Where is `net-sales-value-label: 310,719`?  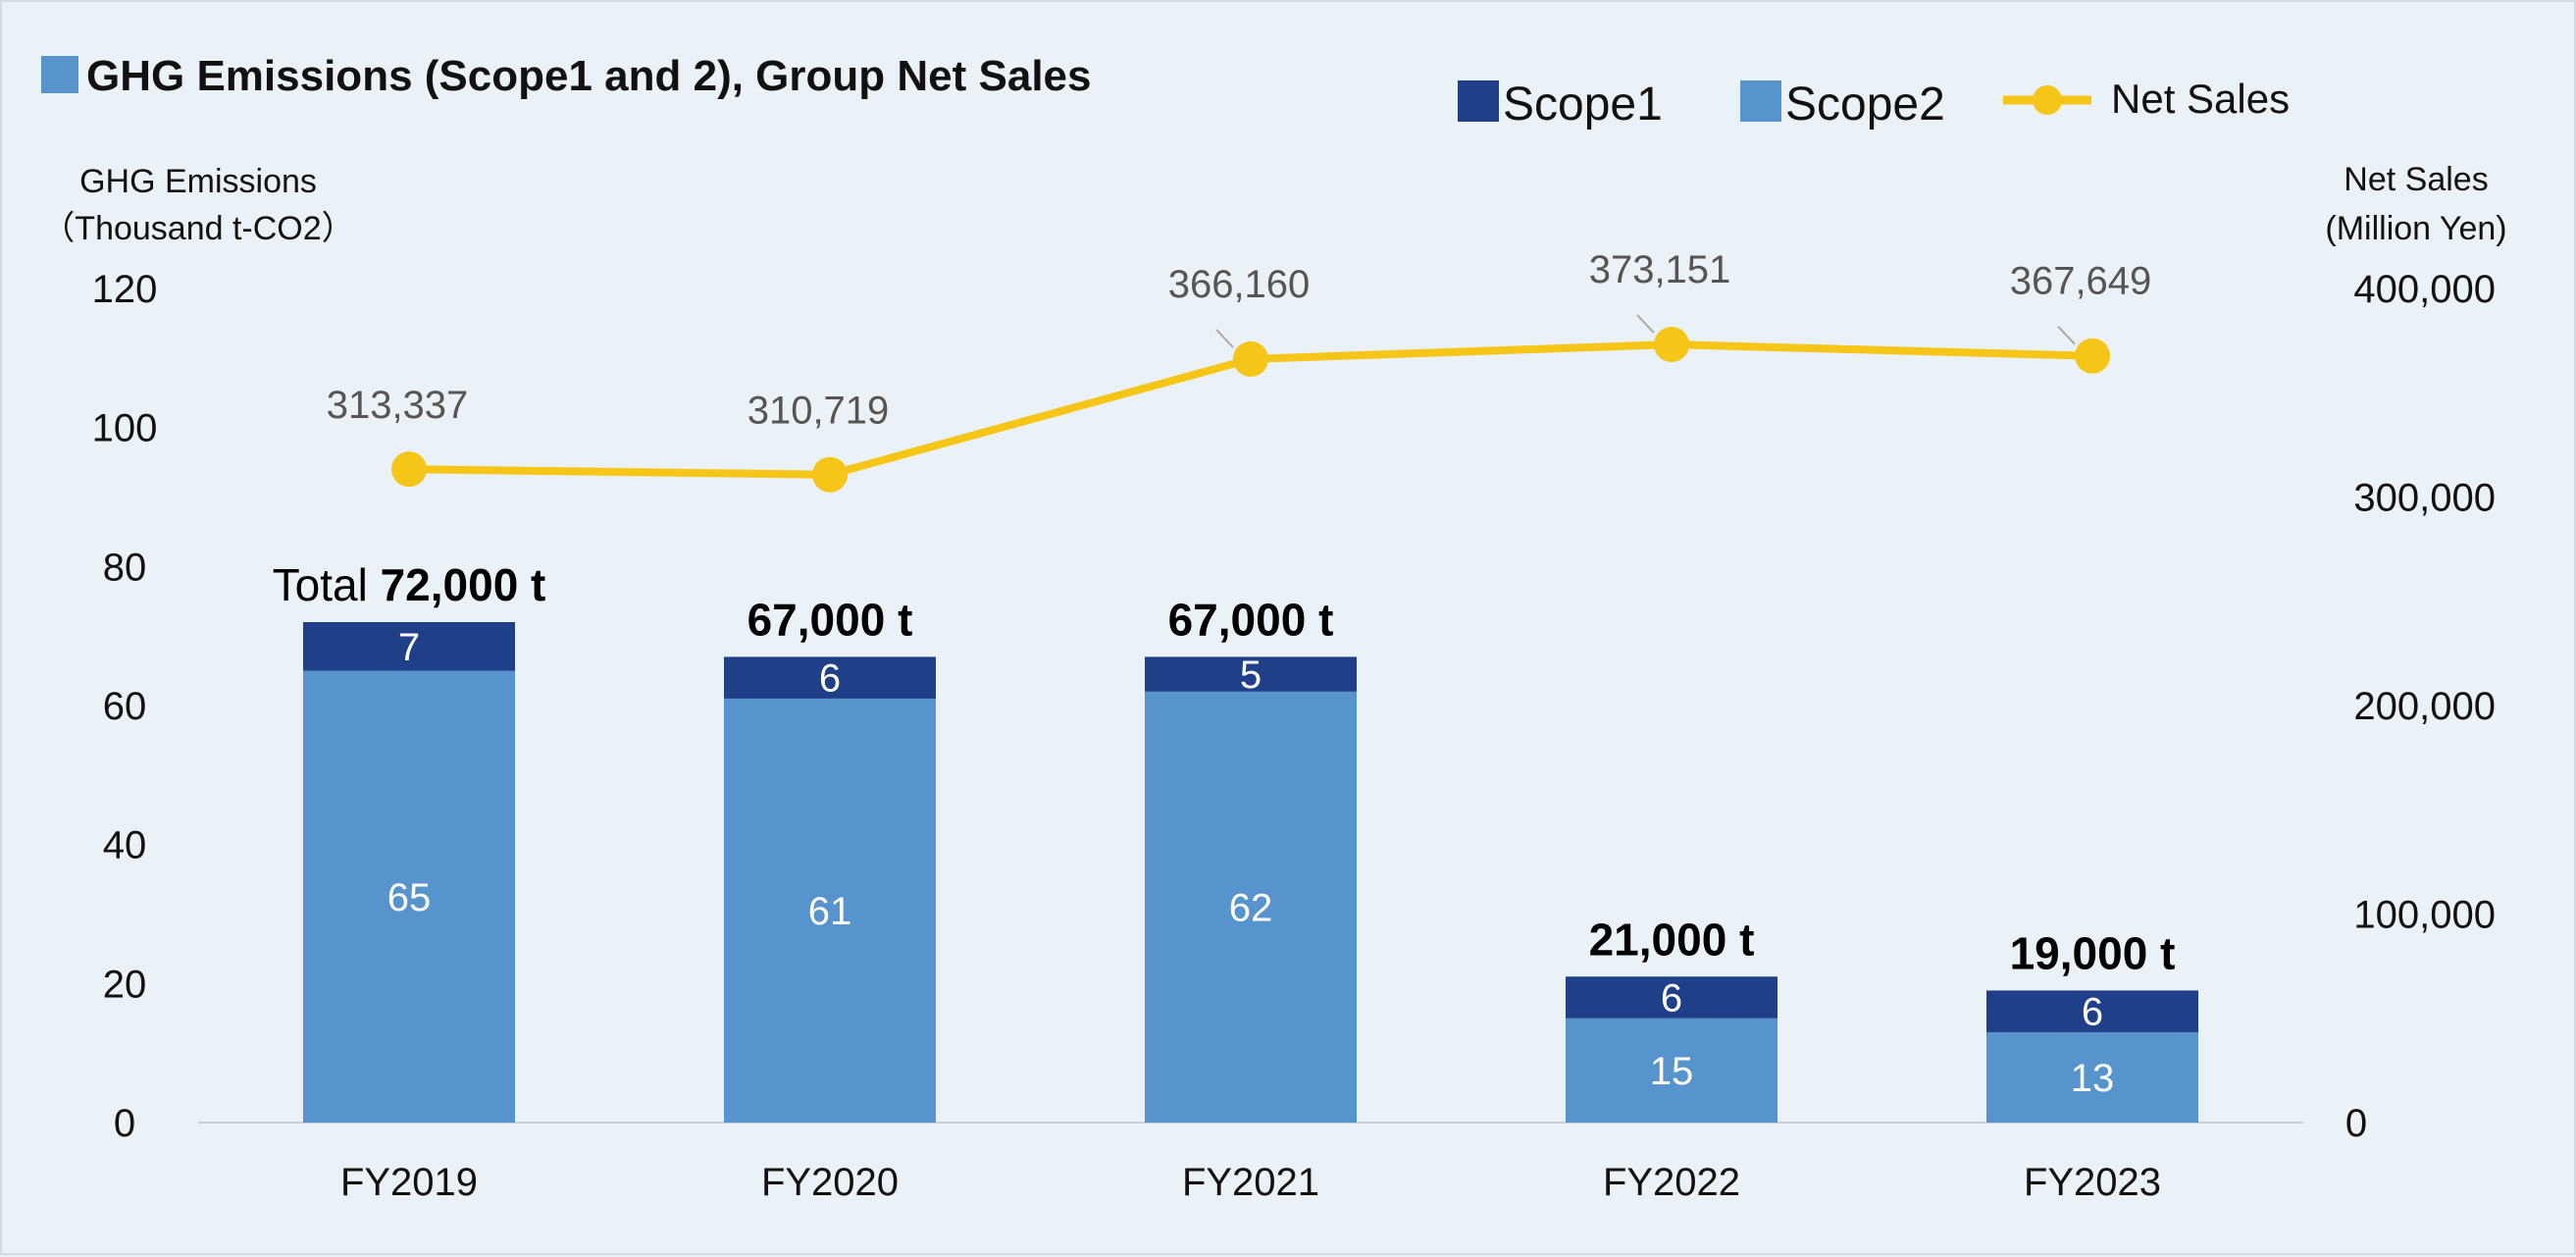 net-sales-value-label: 310,719 is located at coordinates (818, 411).